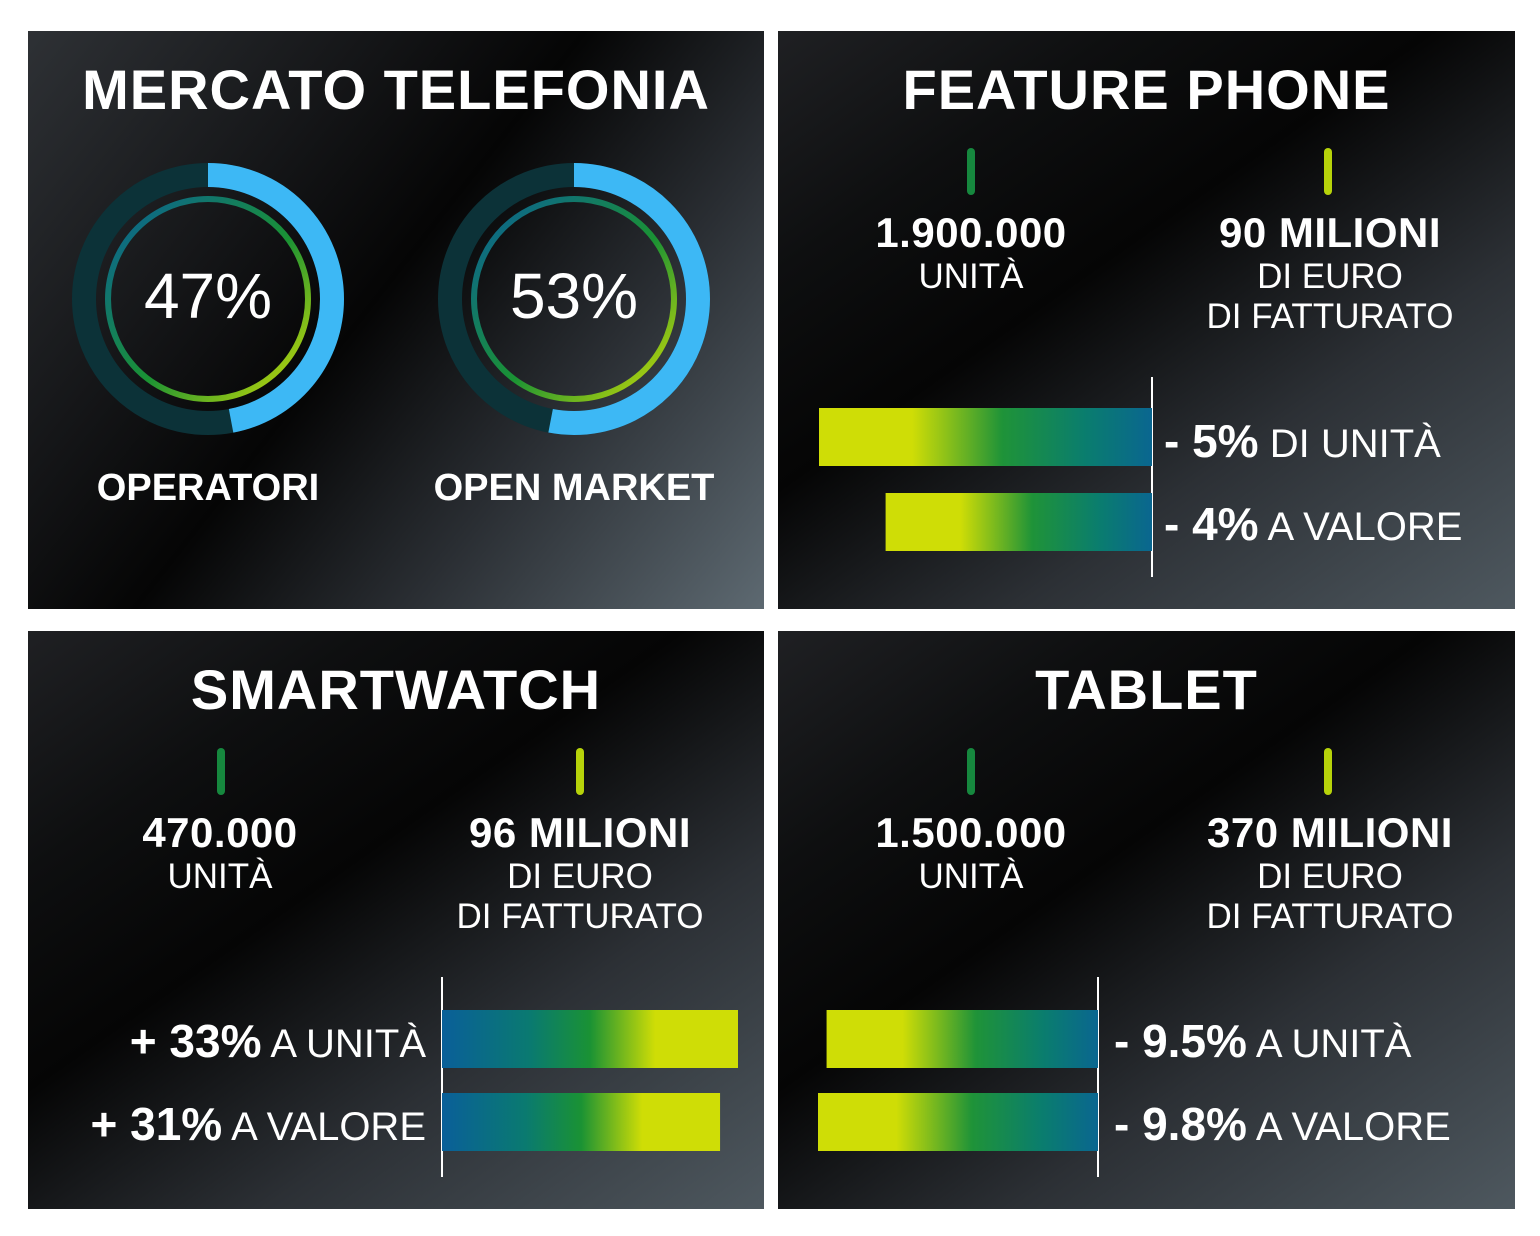 This screenshot has width=1540, height=1236. I want to click on donut-label-operatori: 47%, so click(208, 296).